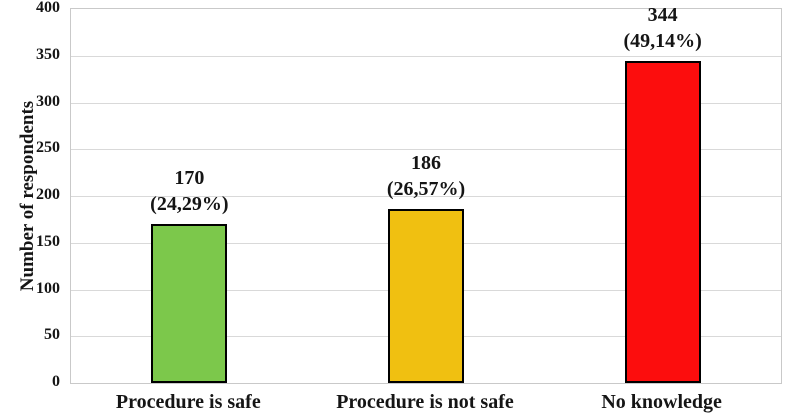 This screenshot has height=420, width=786. Describe the element at coordinates (48, 194) in the screenshot. I see `y-tick-label-200: 200` at that location.